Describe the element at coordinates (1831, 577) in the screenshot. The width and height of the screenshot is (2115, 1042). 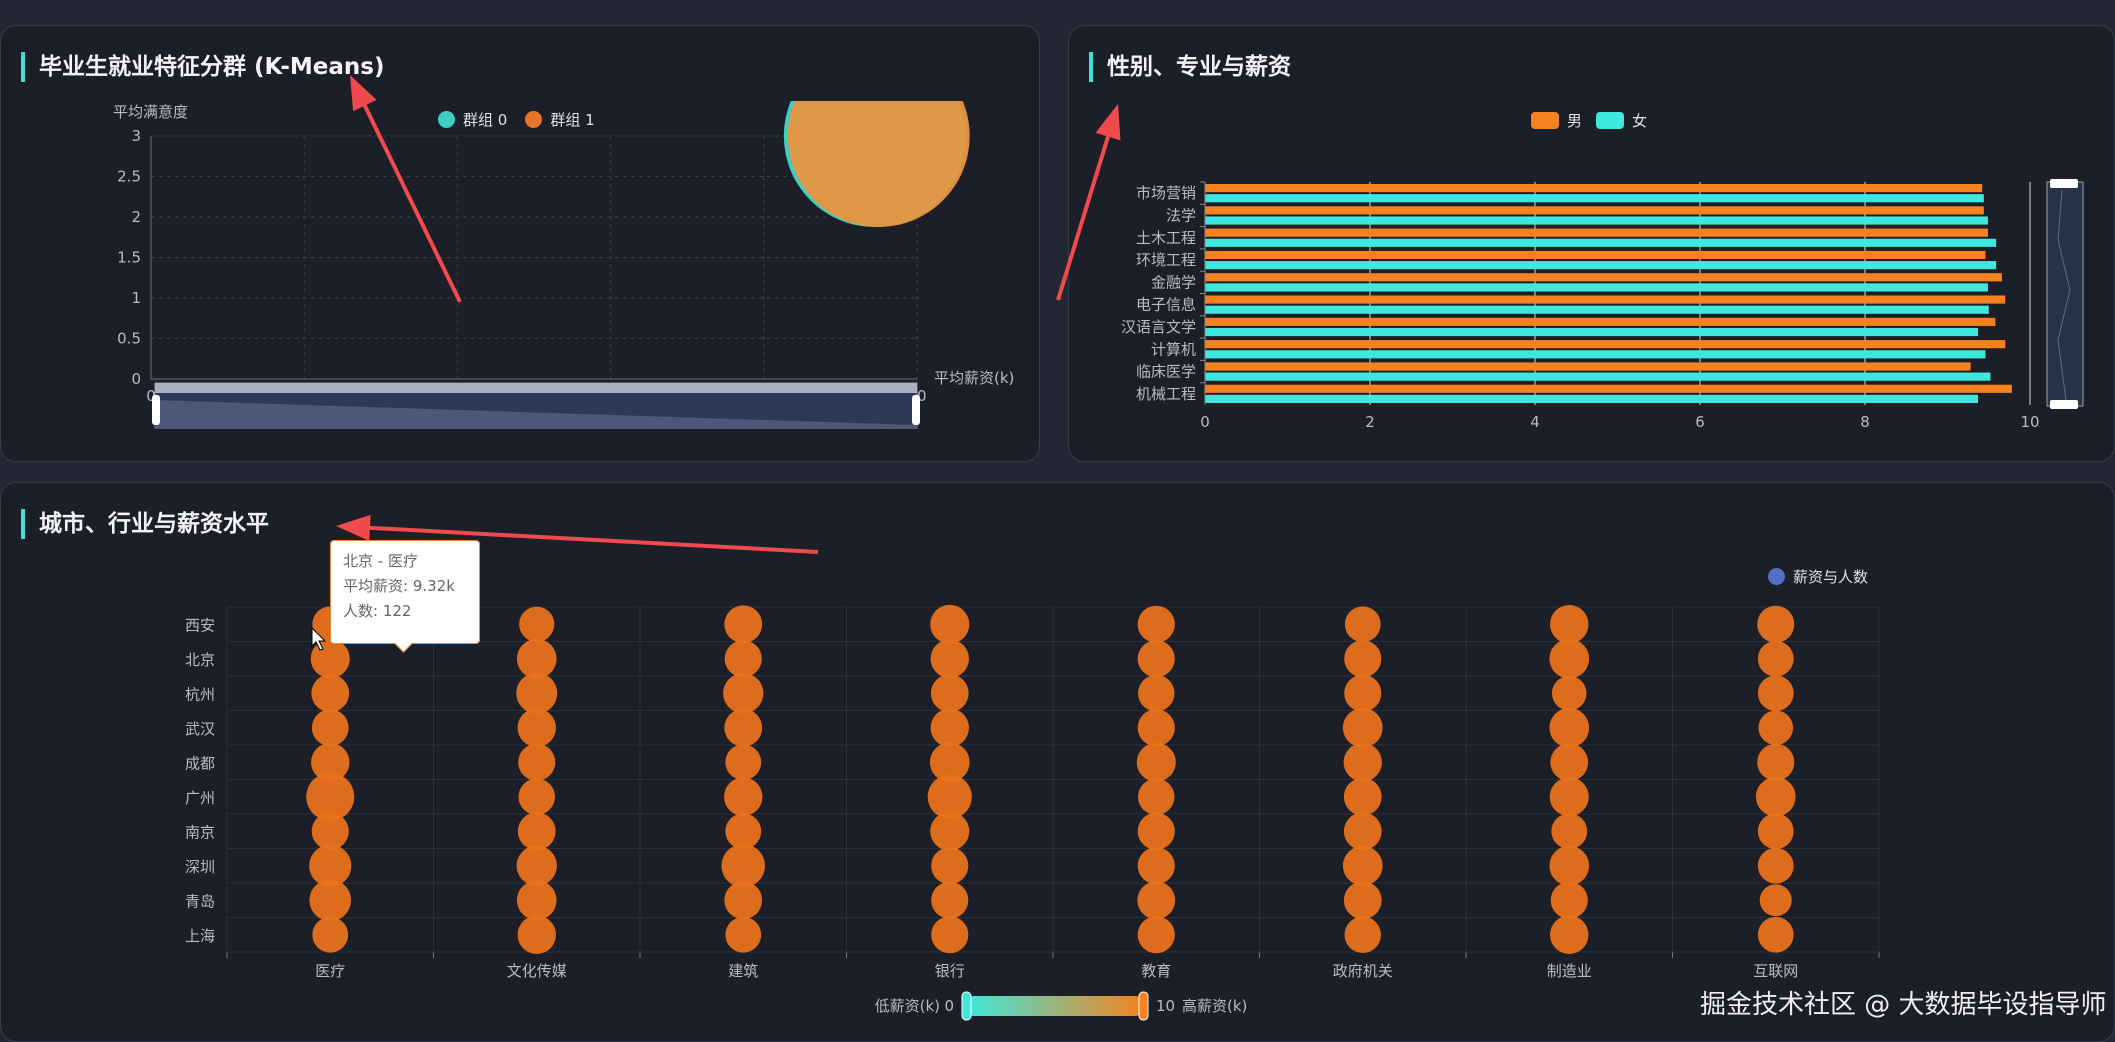
I see `legend-bubble-label: 薪资与人数` at that location.